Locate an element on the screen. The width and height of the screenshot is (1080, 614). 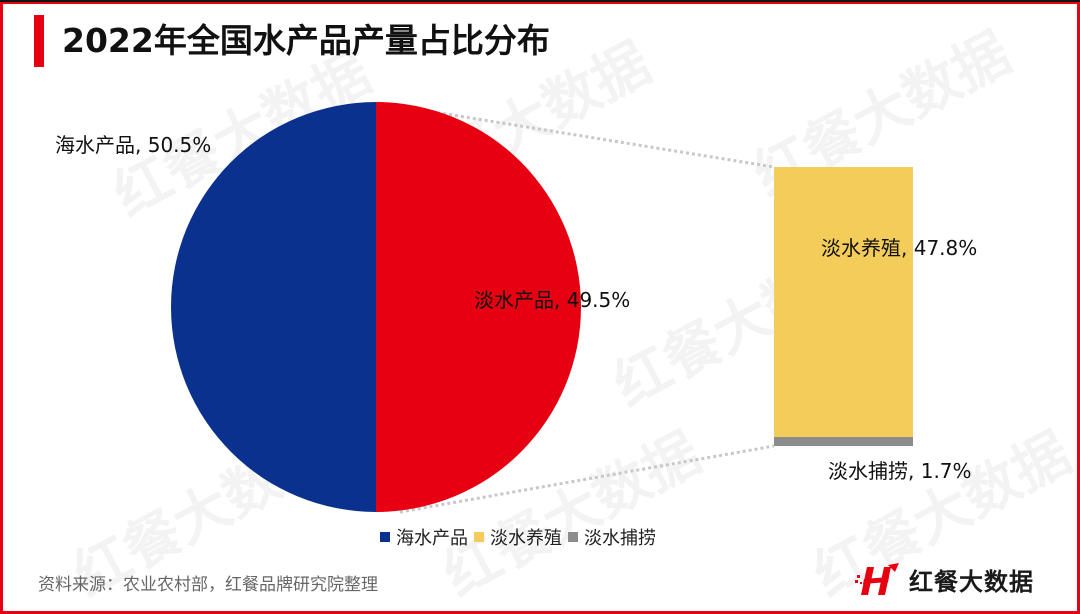
bar-segment-fishing is located at coordinates (843, 441).